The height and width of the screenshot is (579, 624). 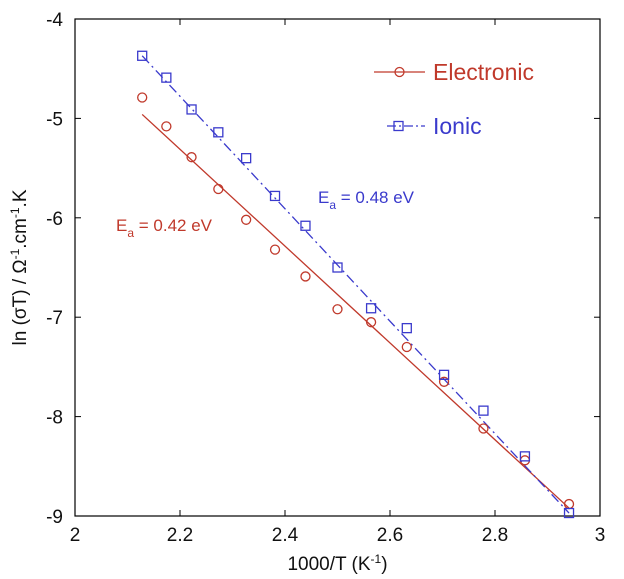 I want to click on x-axis-title: 1000/T (K-1), so click(x=337, y=563).